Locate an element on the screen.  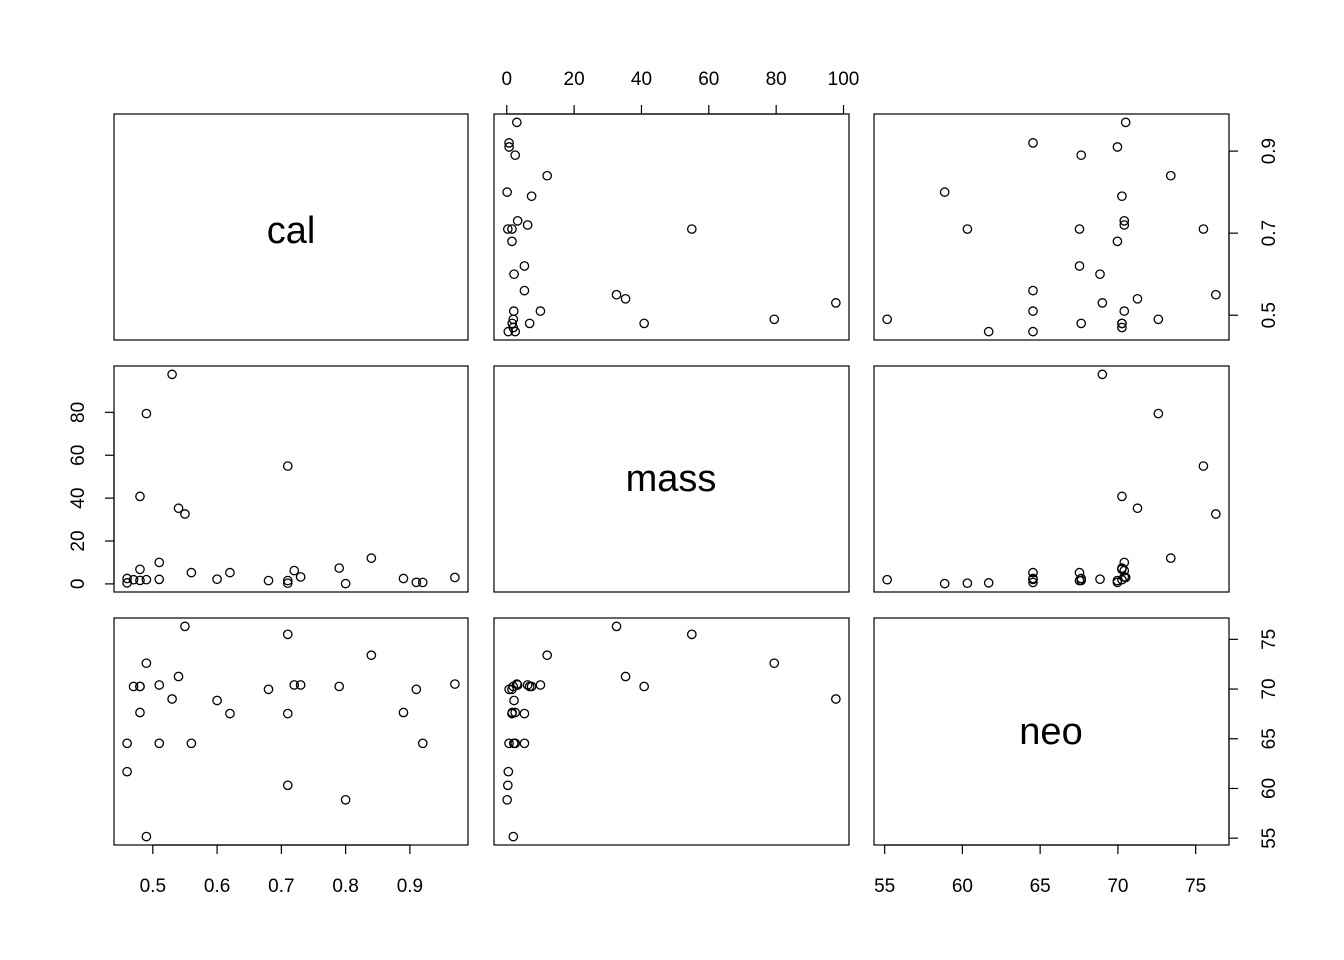
diag-label-cal: cal is located at coordinates (291, 231).